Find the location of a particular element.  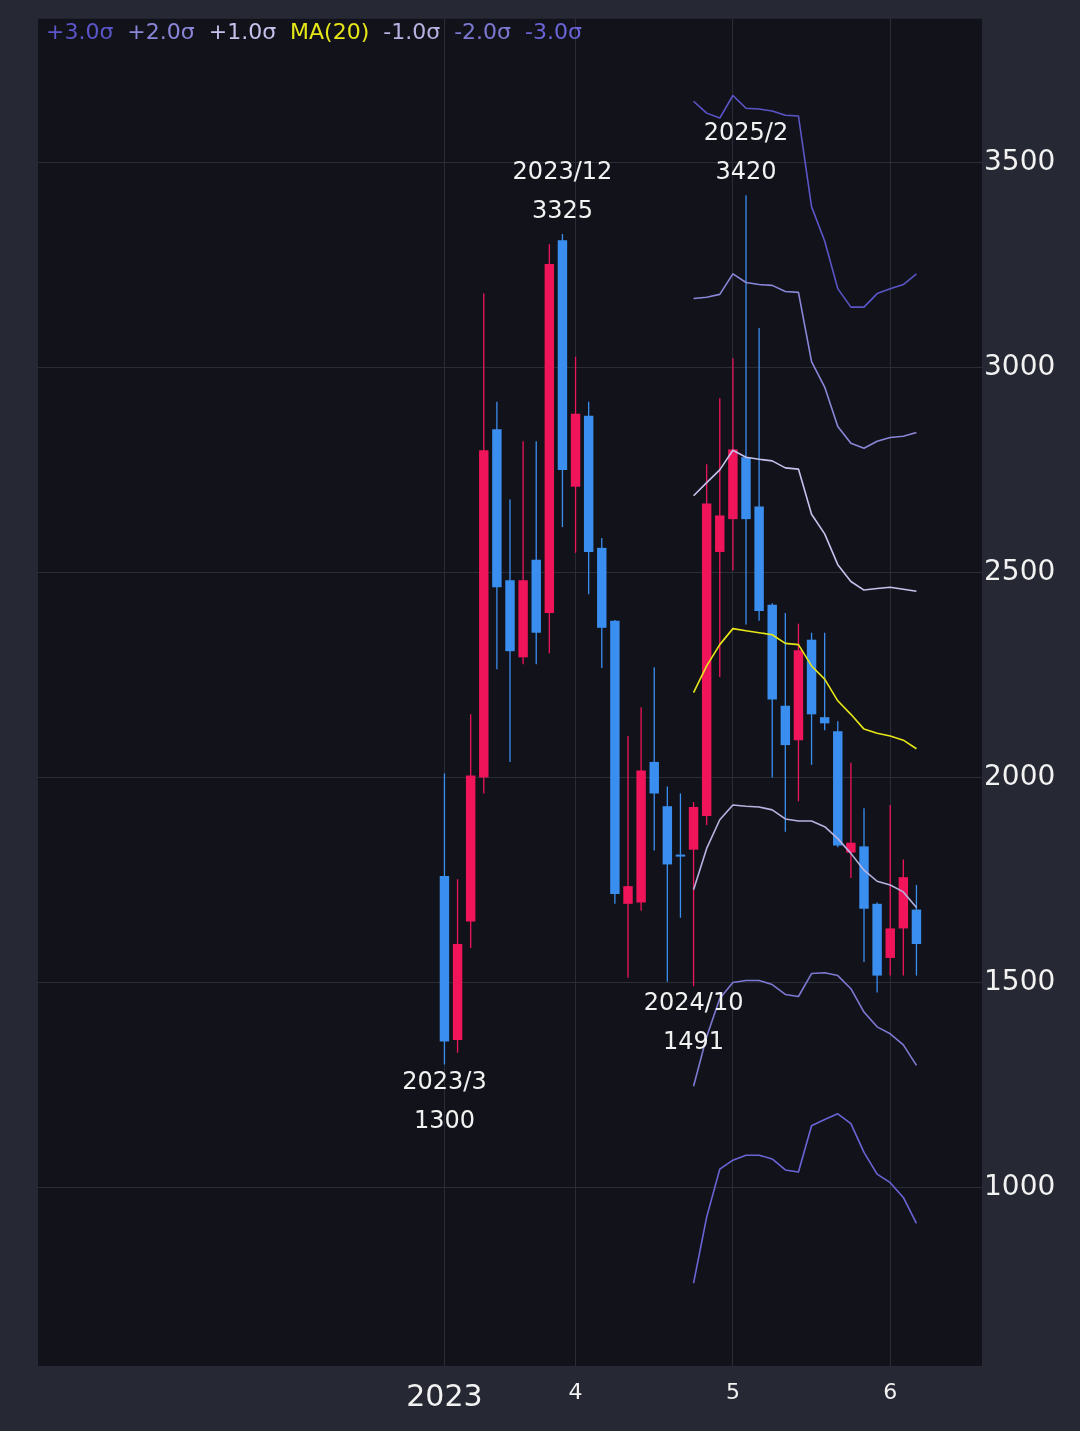

y-tick-label: 3000 is located at coordinates (1020, 365).